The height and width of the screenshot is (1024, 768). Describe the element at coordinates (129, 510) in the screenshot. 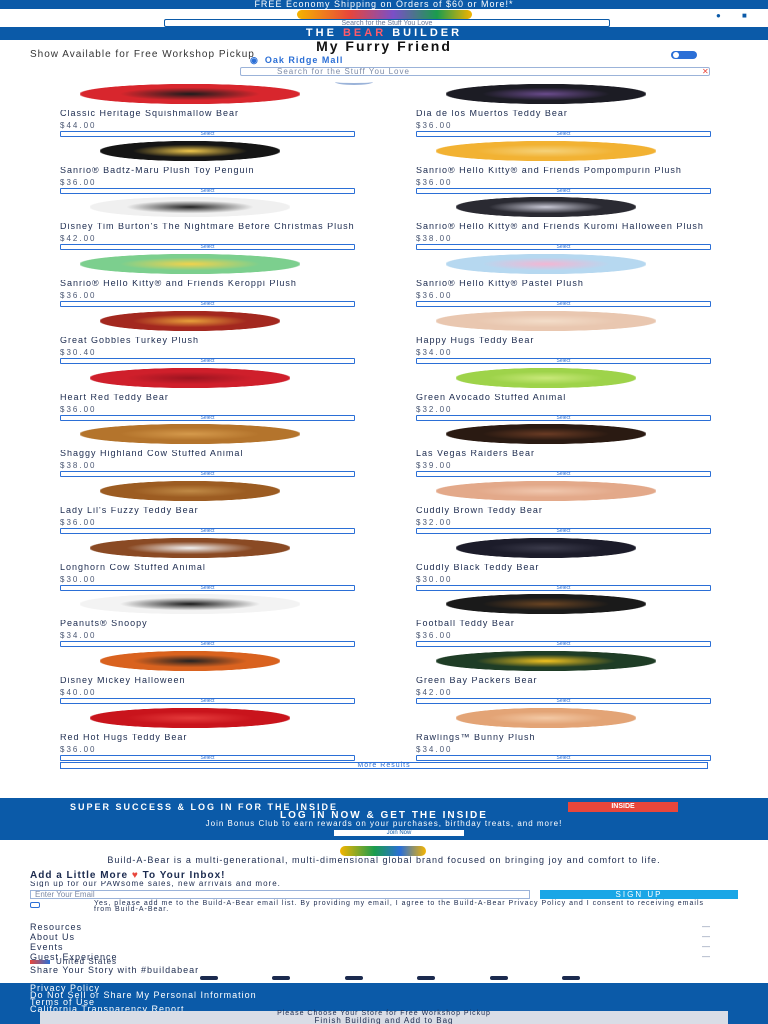

I see `product-name: Lady Lil's Fuzzy Teddy Bear` at that location.